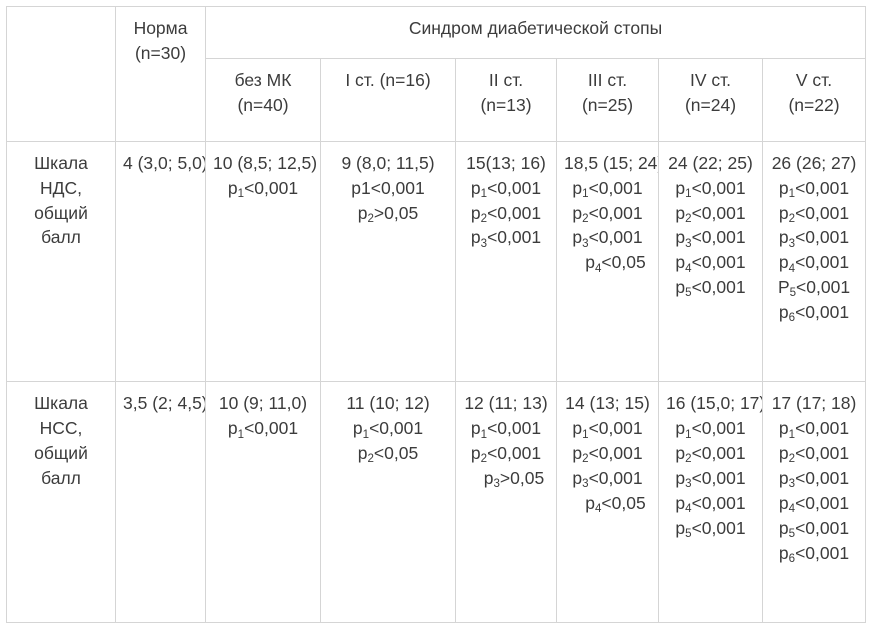 The image size is (870, 631). Describe the element at coordinates (688, 484) in the screenshot. I see `p-value-subscript: 3` at that location.